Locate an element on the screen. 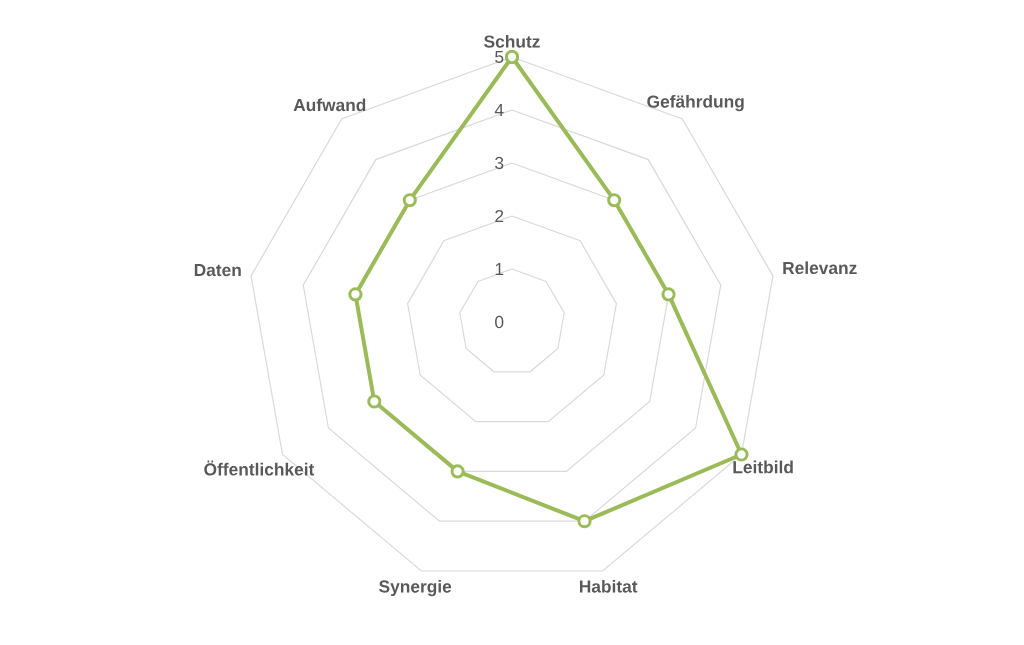 This screenshot has width=1024, height=645. y-tick-label: 2 is located at coordinates (499, 216).